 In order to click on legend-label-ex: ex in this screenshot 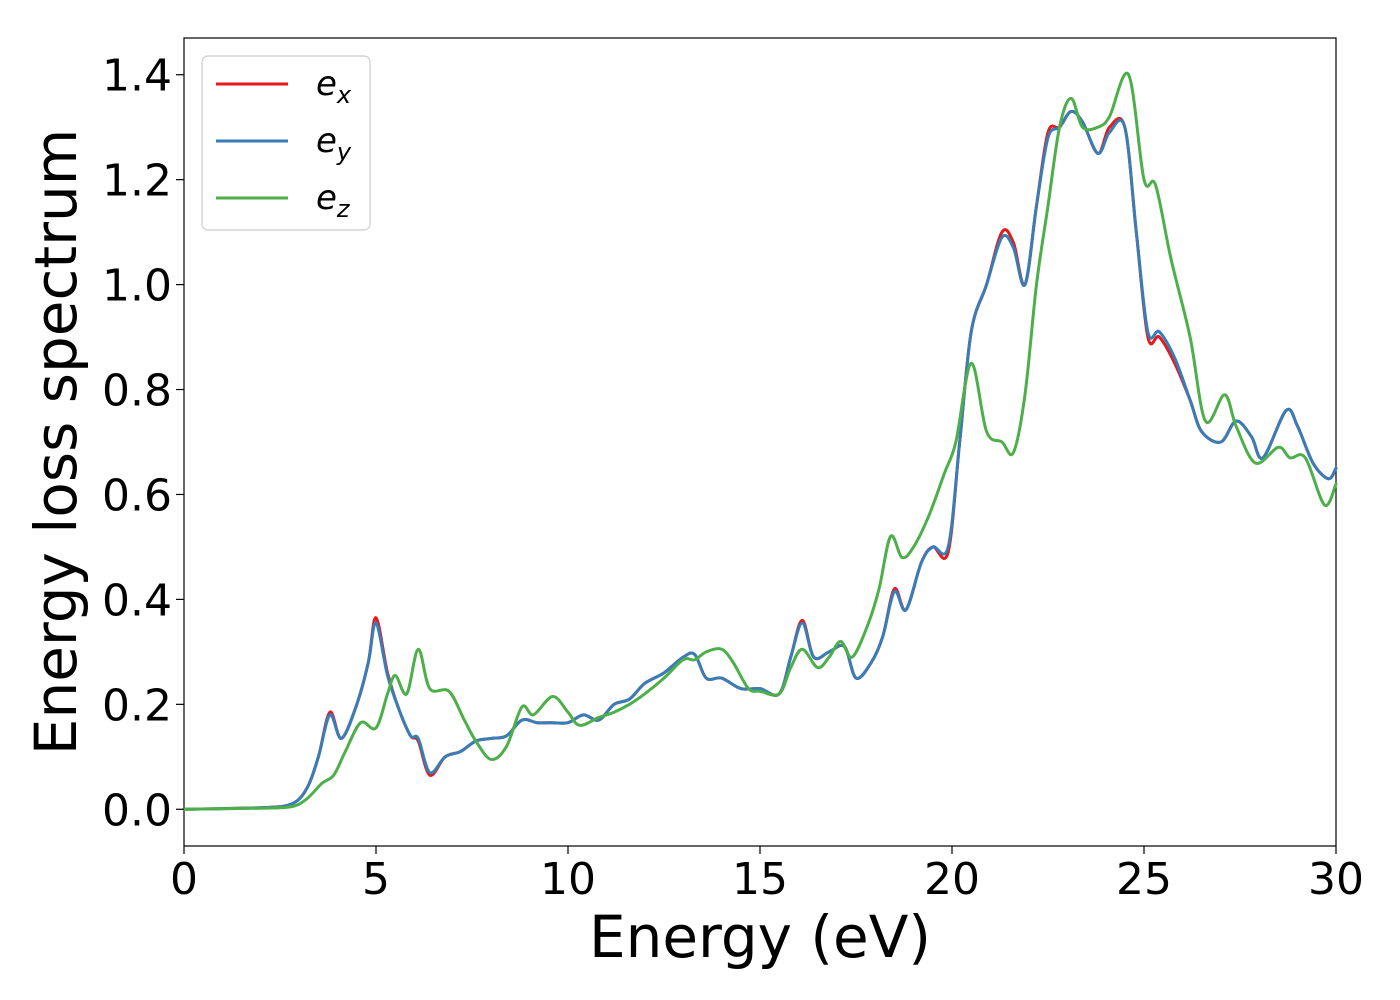, I will do `click(334, 86)`.